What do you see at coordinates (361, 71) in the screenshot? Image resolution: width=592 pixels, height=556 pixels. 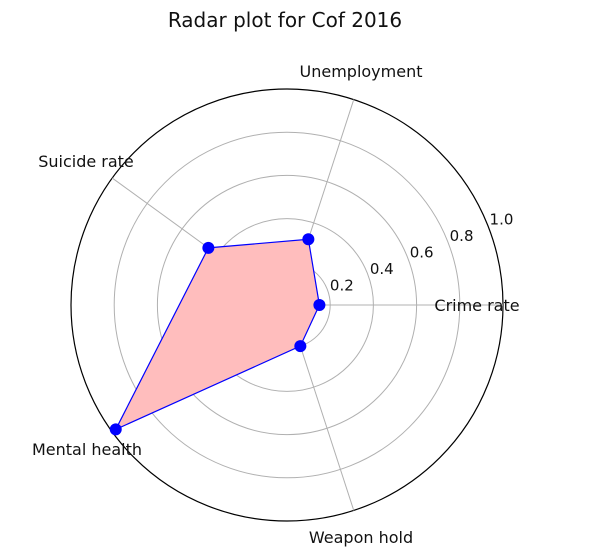 I see `axis-label-1: Unemployment` at bounding box center [361, 71].